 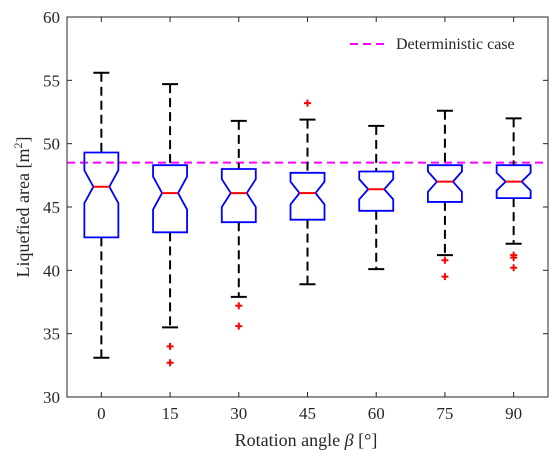 What do you see at coordinates (306, 440) in the screenshot?
I see `x-axis-label: Rotation angle β [°]` at bounding box center [306, 440].